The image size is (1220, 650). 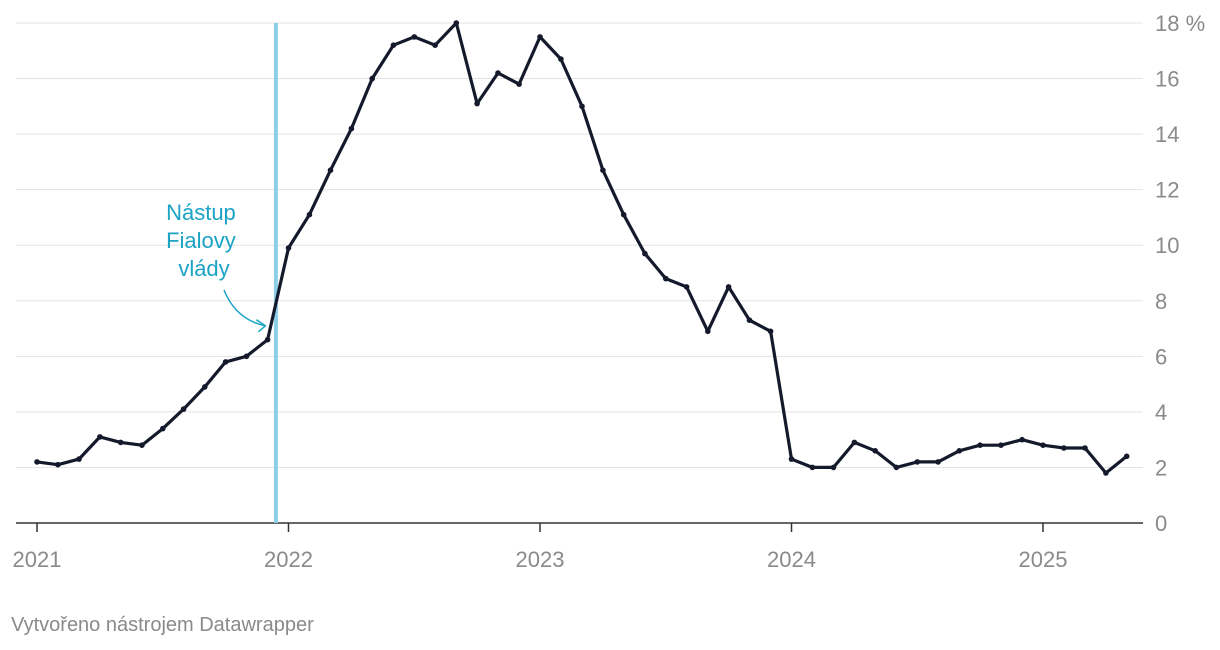 What do you see at coordinates (1161, 301) in the screenshot?
I see `y-tick-label: 8` at bounding box center [1161, 301].